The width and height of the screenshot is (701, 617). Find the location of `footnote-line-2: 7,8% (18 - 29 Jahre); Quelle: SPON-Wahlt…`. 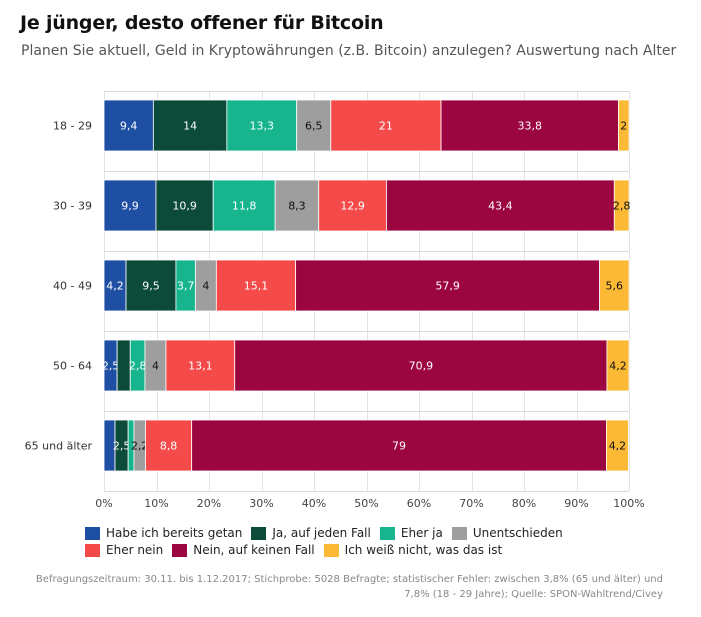

footnote-line-2: 7,8% (18 - 29 Jahre); Quelle: SPON-Wahlt… is located at coordinates (533, 594).